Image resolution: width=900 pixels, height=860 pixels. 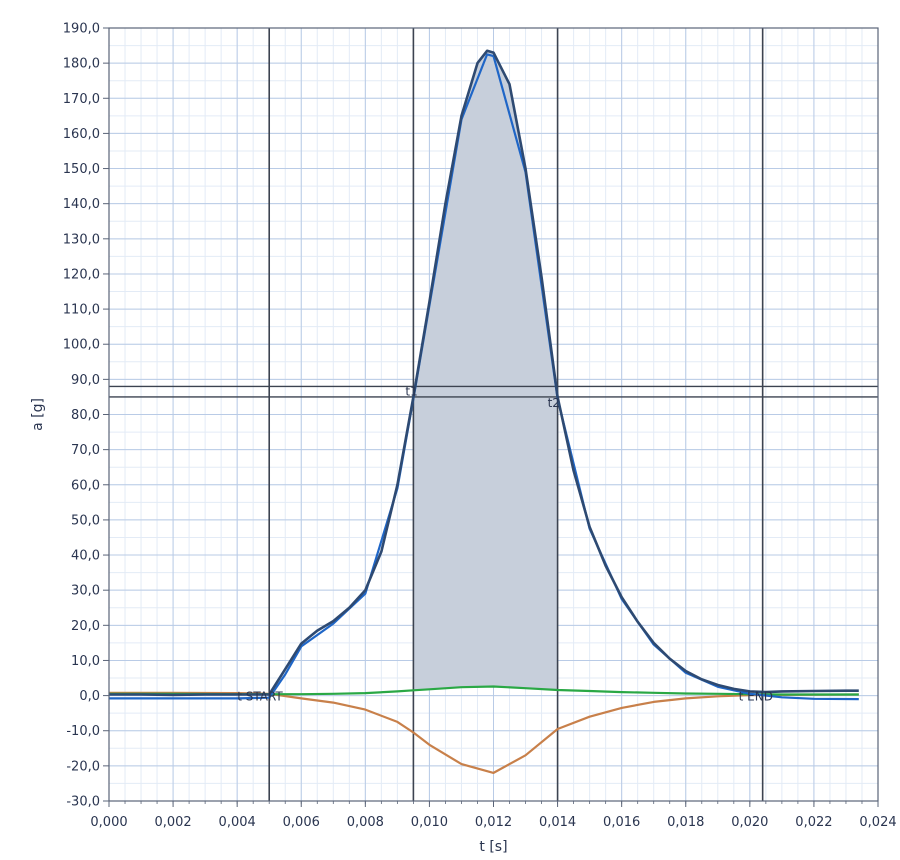 I want to click on marker-label-t1: t1, so click(x=411, y=392).